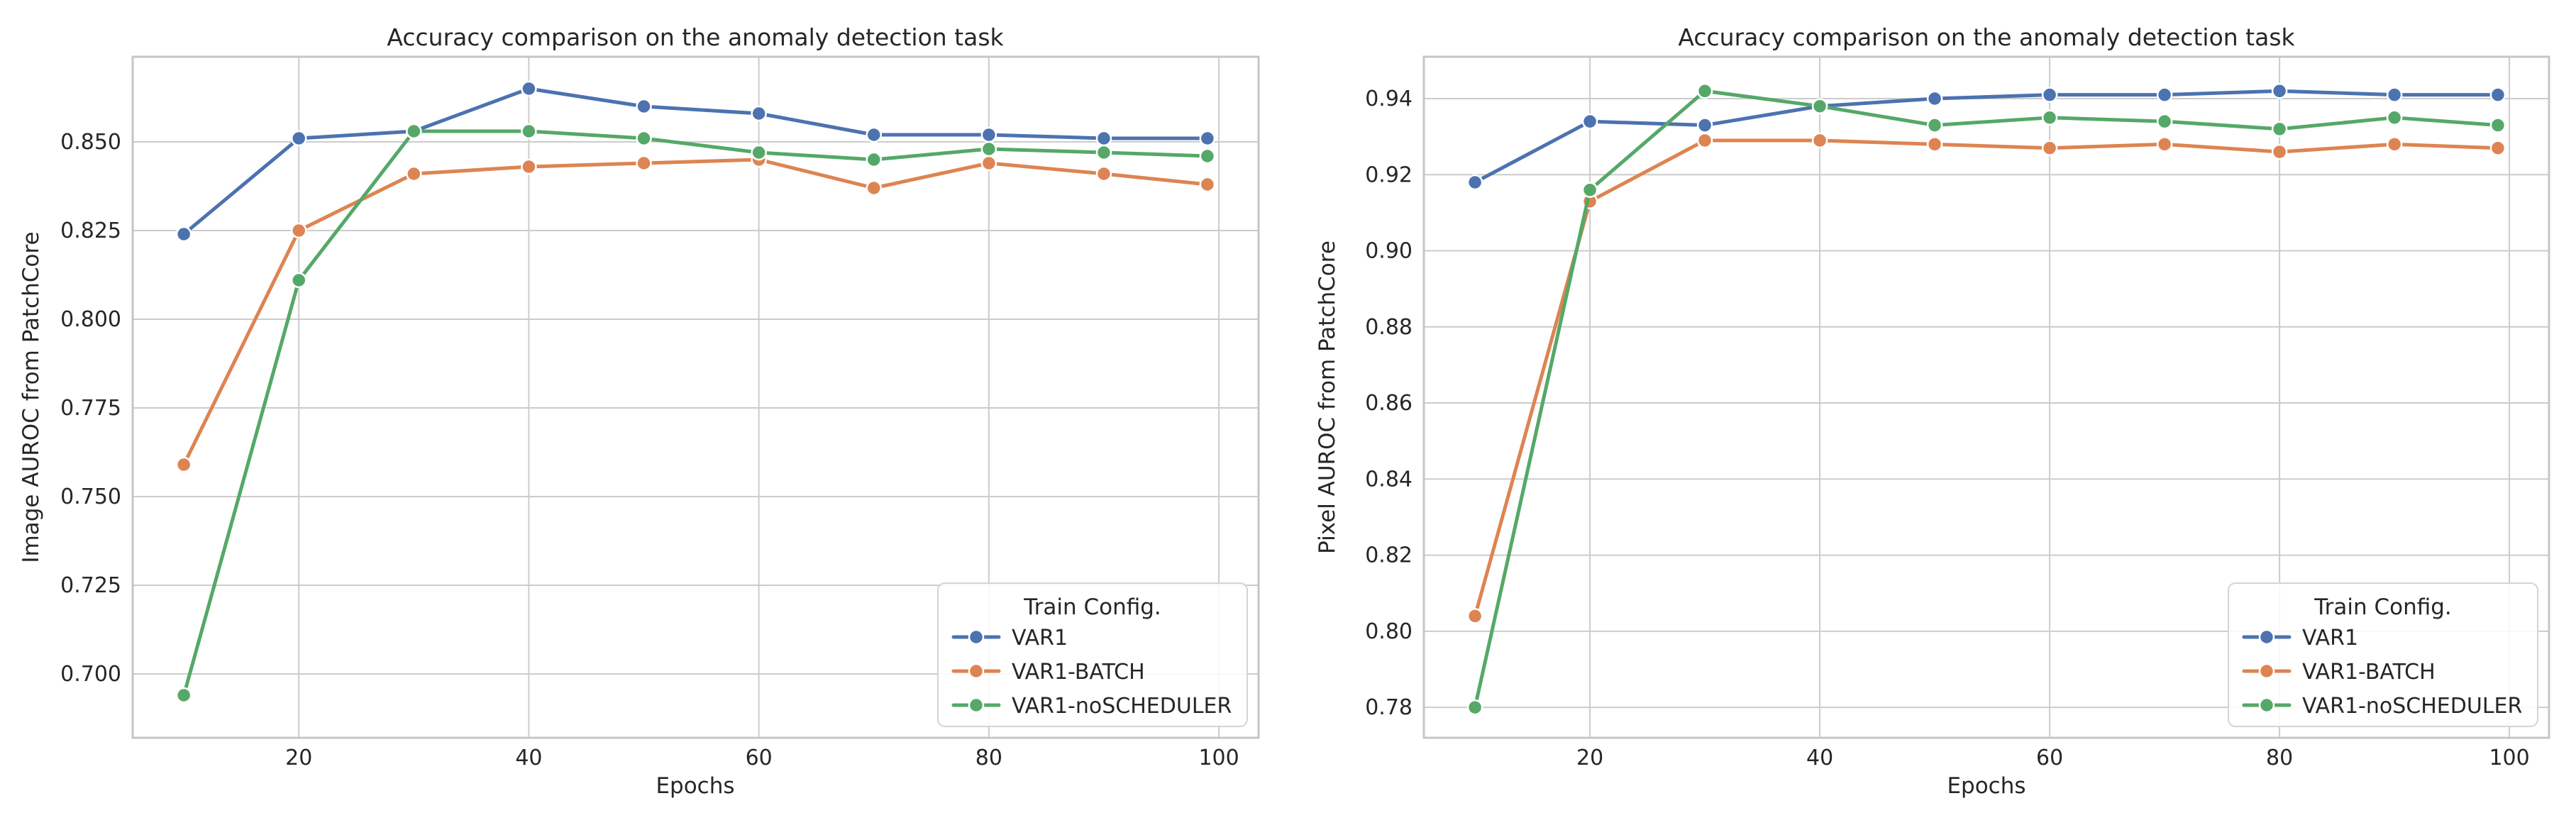 The width and height of the screenshot is (2576, 830). Describe the element at coordinates (1389, 174) in the screenshot. I see `y-tick-label: 0.92` at that location.